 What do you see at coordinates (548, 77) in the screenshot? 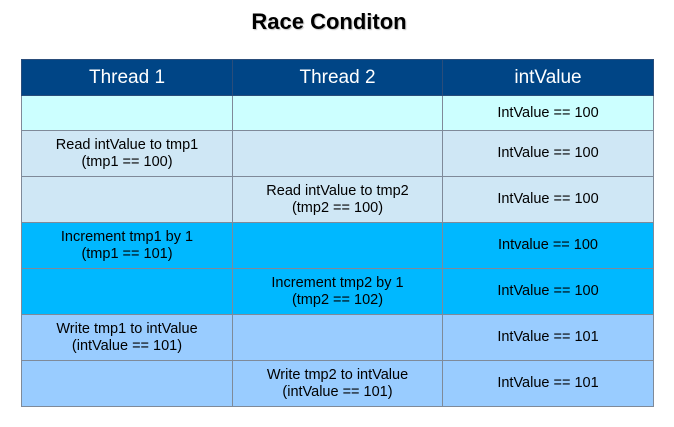
I see `column-header-intvalue: intValue` at bounding box center [548, 77].